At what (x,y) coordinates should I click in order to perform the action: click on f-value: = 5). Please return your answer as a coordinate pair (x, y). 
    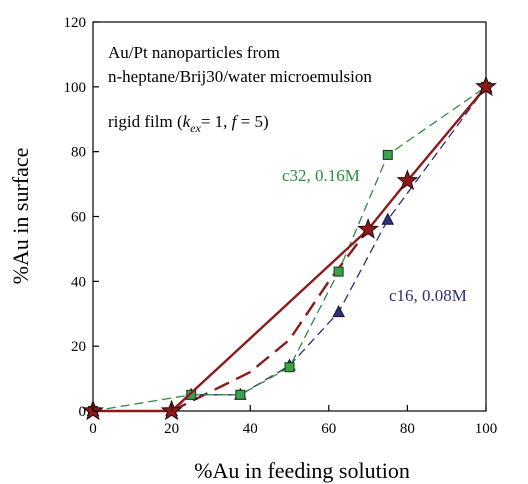
    Looking at the image, I should click on (252, 121).